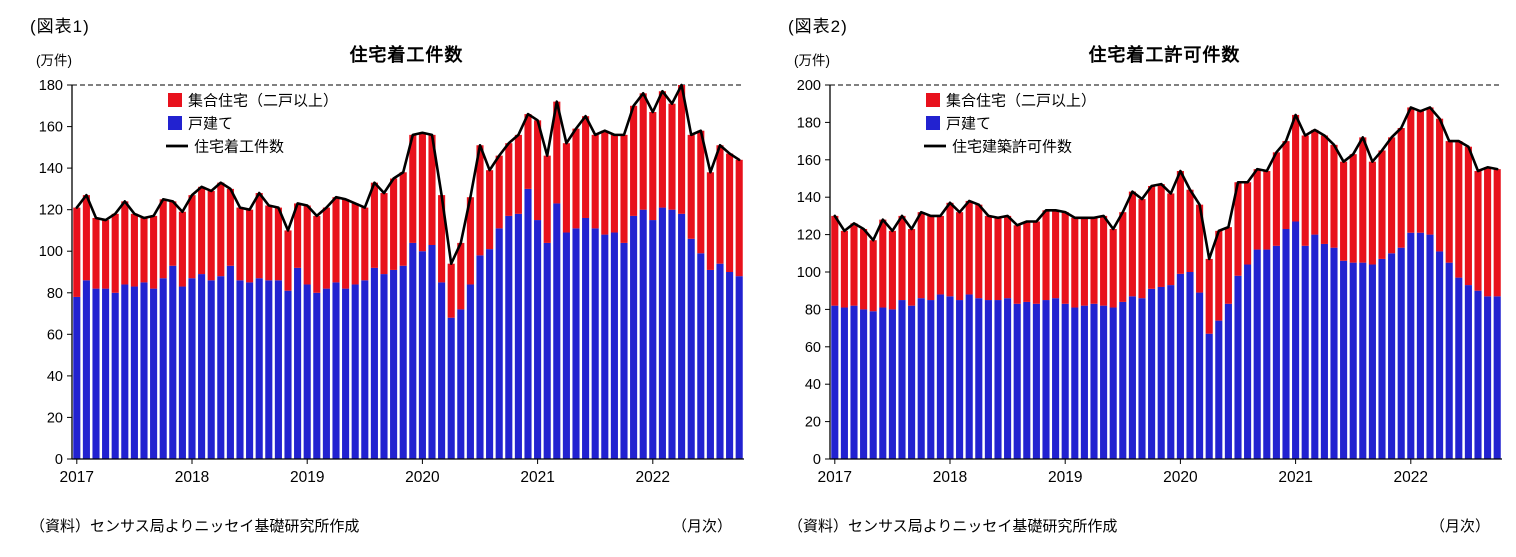 This screenshot has height=557, width=1516. Describe the element at coordinates (239, 147) in the screenshot. I see `legend-label: 住宅着工件数` at that location.